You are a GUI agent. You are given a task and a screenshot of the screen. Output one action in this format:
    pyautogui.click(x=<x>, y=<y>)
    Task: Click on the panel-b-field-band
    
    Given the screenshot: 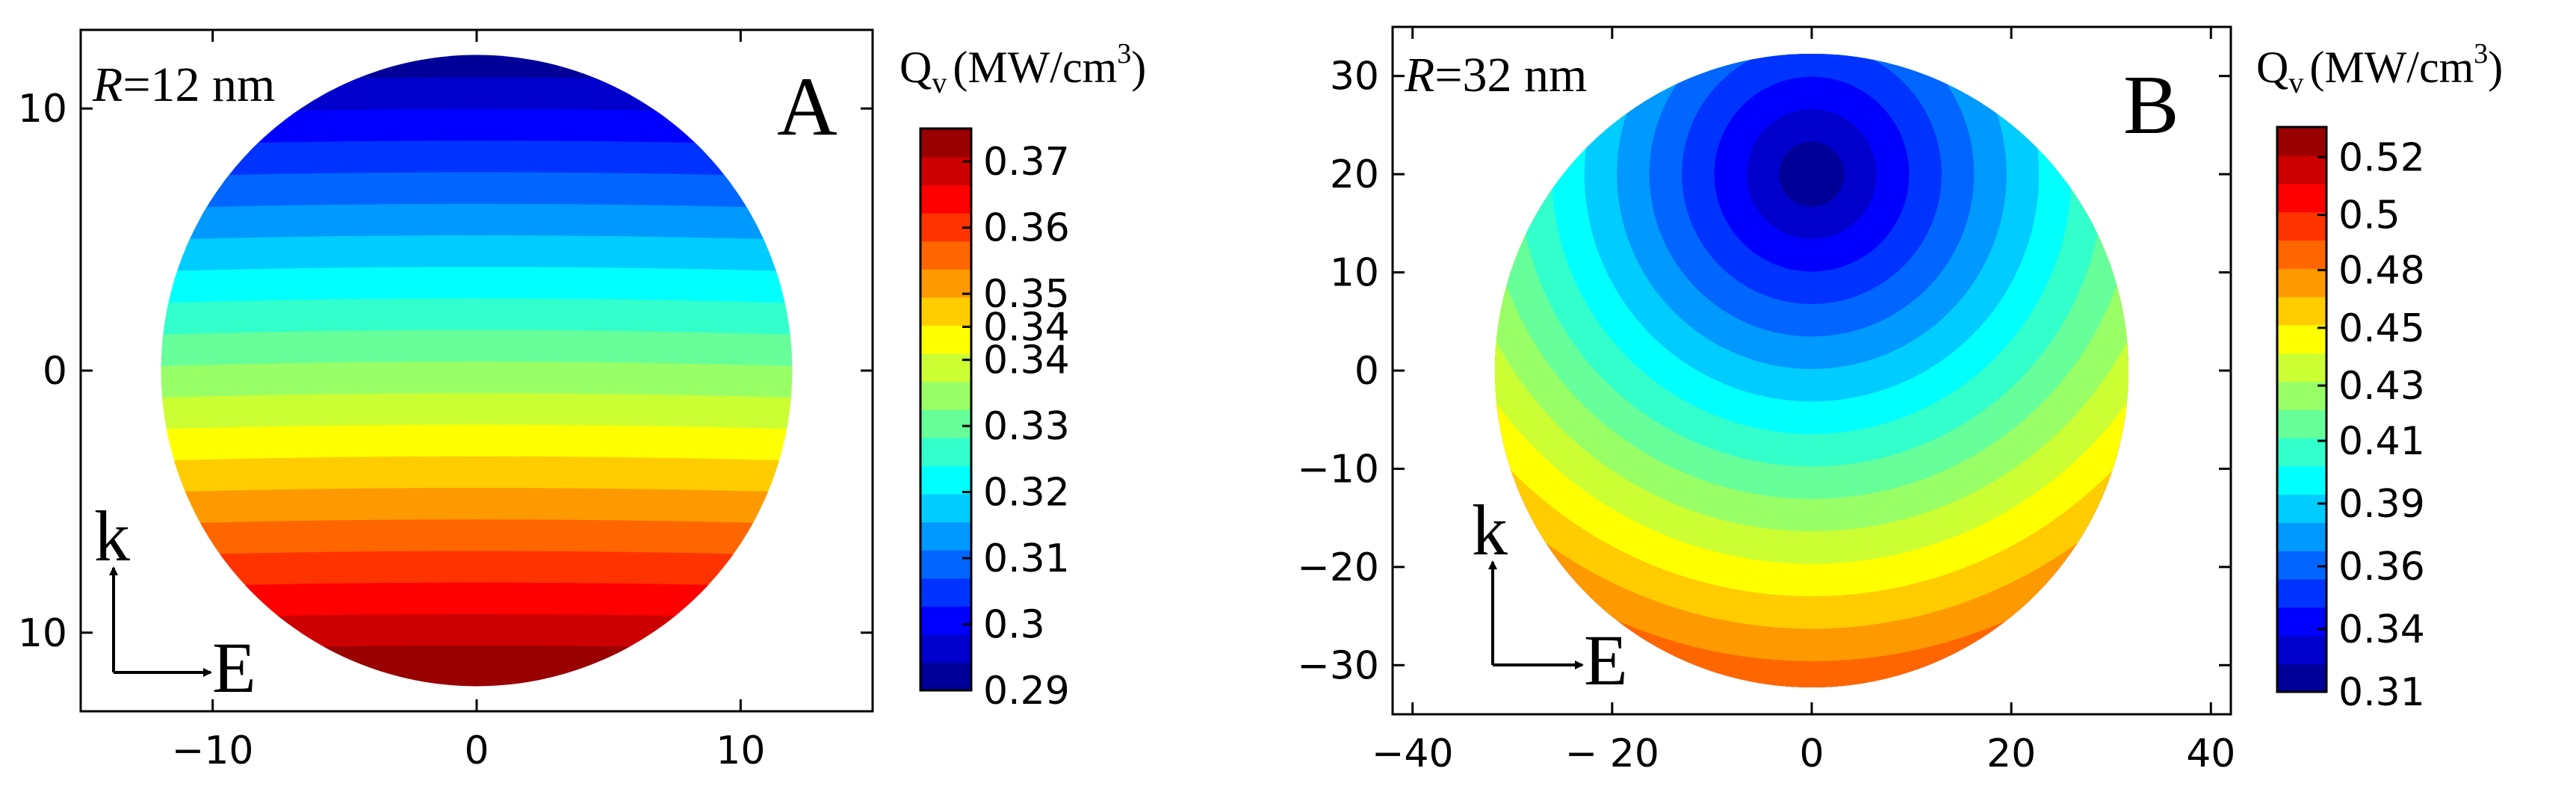 What is the action you would take?
    pyautogui.click(x=1812, y=174)
    